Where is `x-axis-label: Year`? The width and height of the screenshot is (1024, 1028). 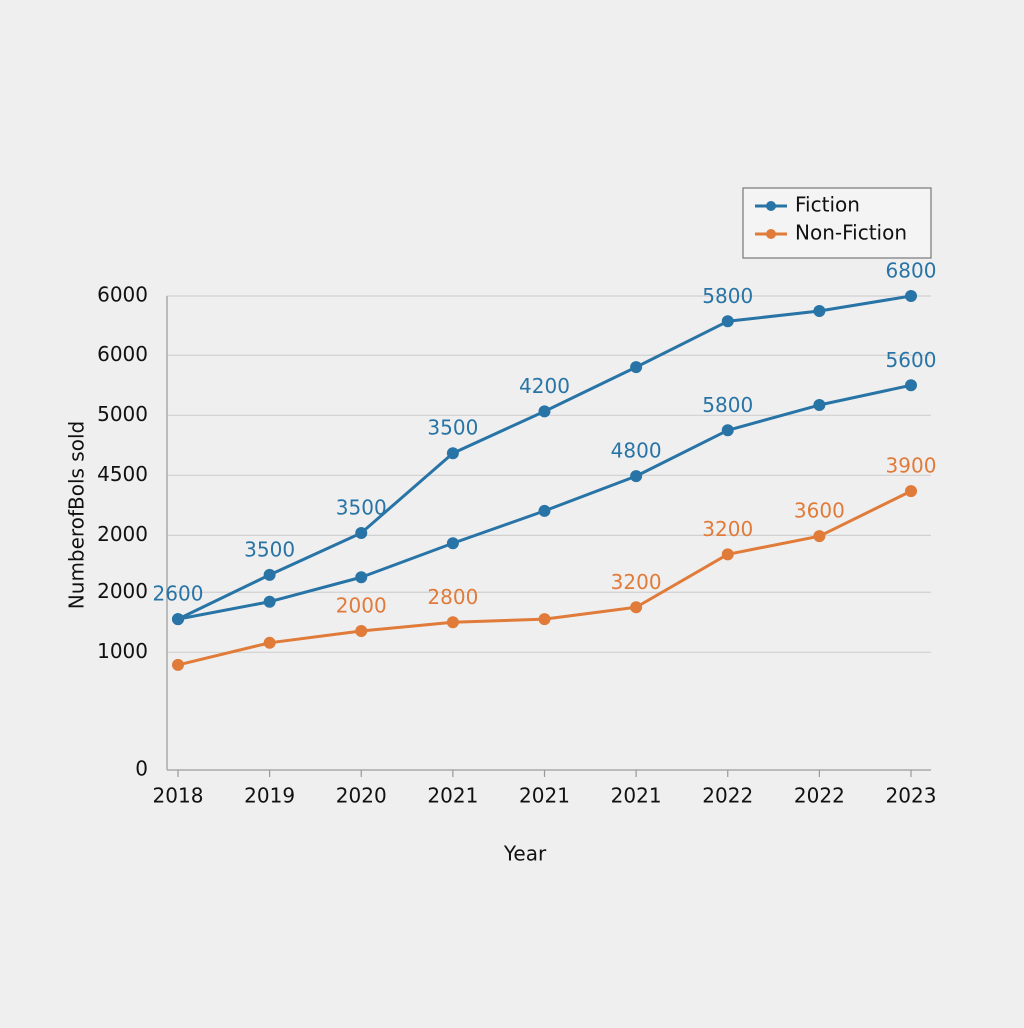 x-axis-label: Year is located at coordinates (525, 854).